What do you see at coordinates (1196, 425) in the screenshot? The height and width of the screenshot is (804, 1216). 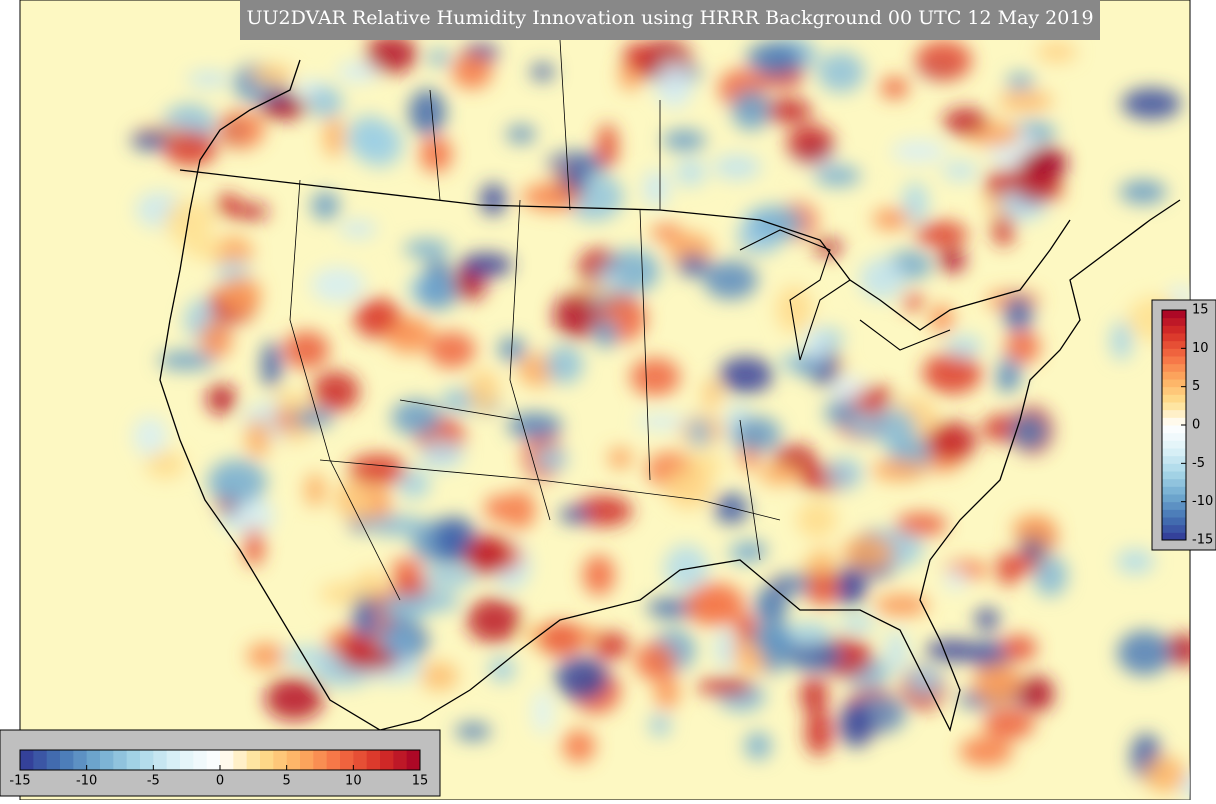 I see `tick-label: 0` at bounding box center [1196, 425].